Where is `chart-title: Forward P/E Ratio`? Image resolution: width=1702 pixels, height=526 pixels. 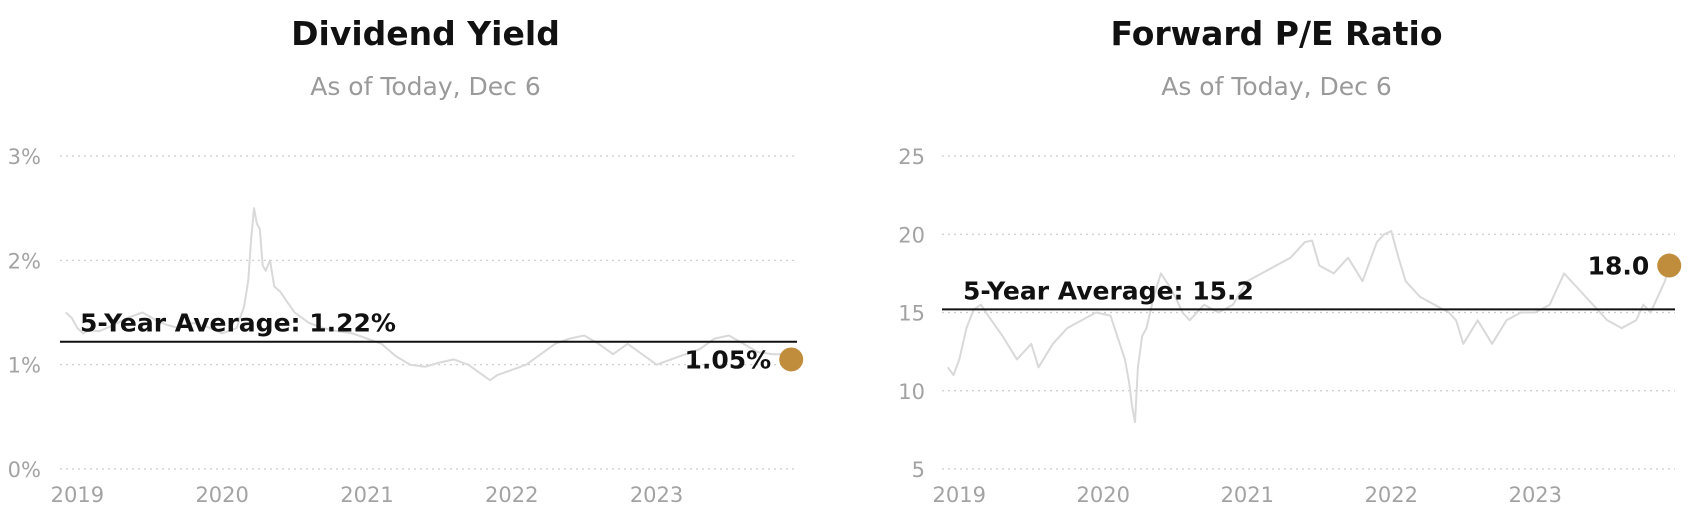 chart-title: Forward P/E Ratio is located at coordinates (1276, 33).